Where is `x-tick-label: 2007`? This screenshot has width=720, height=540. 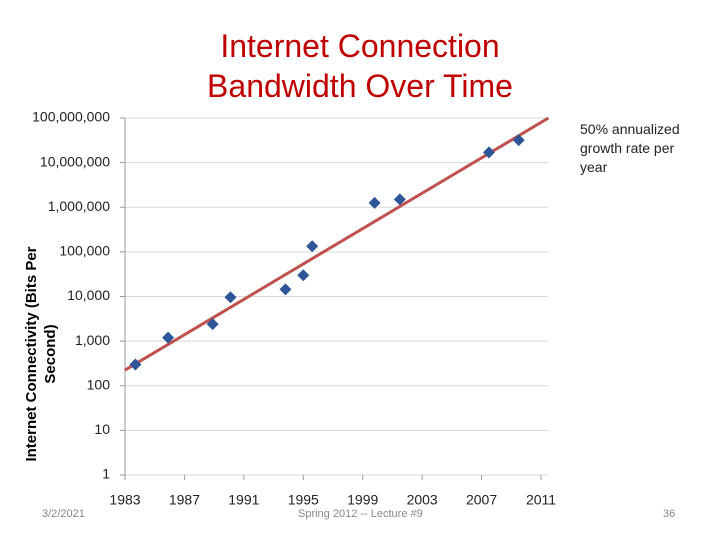 x-tick-label: 2007 is located at coordinates (481, 500).